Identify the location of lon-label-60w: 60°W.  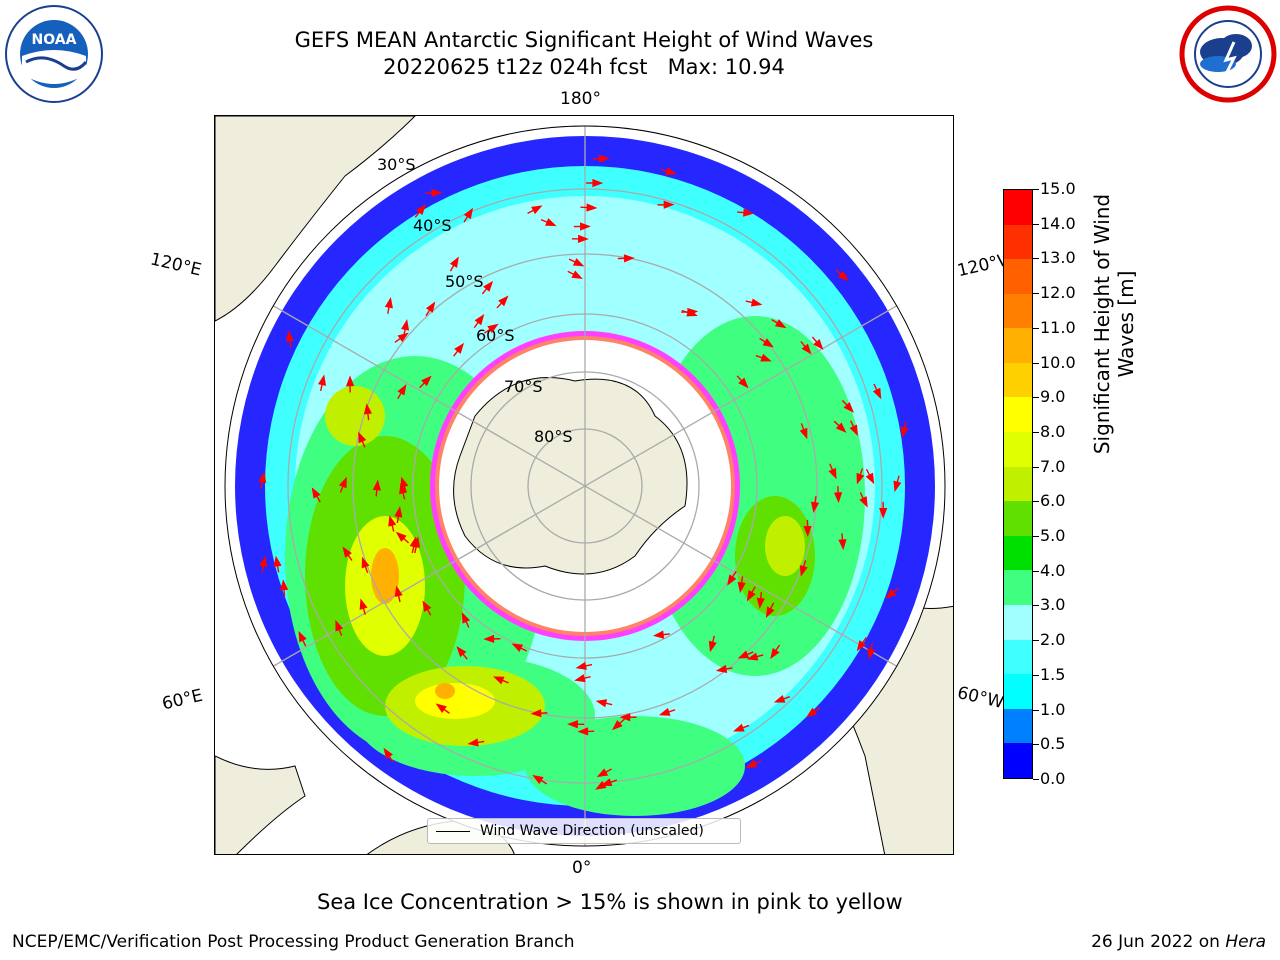
(980, 698).